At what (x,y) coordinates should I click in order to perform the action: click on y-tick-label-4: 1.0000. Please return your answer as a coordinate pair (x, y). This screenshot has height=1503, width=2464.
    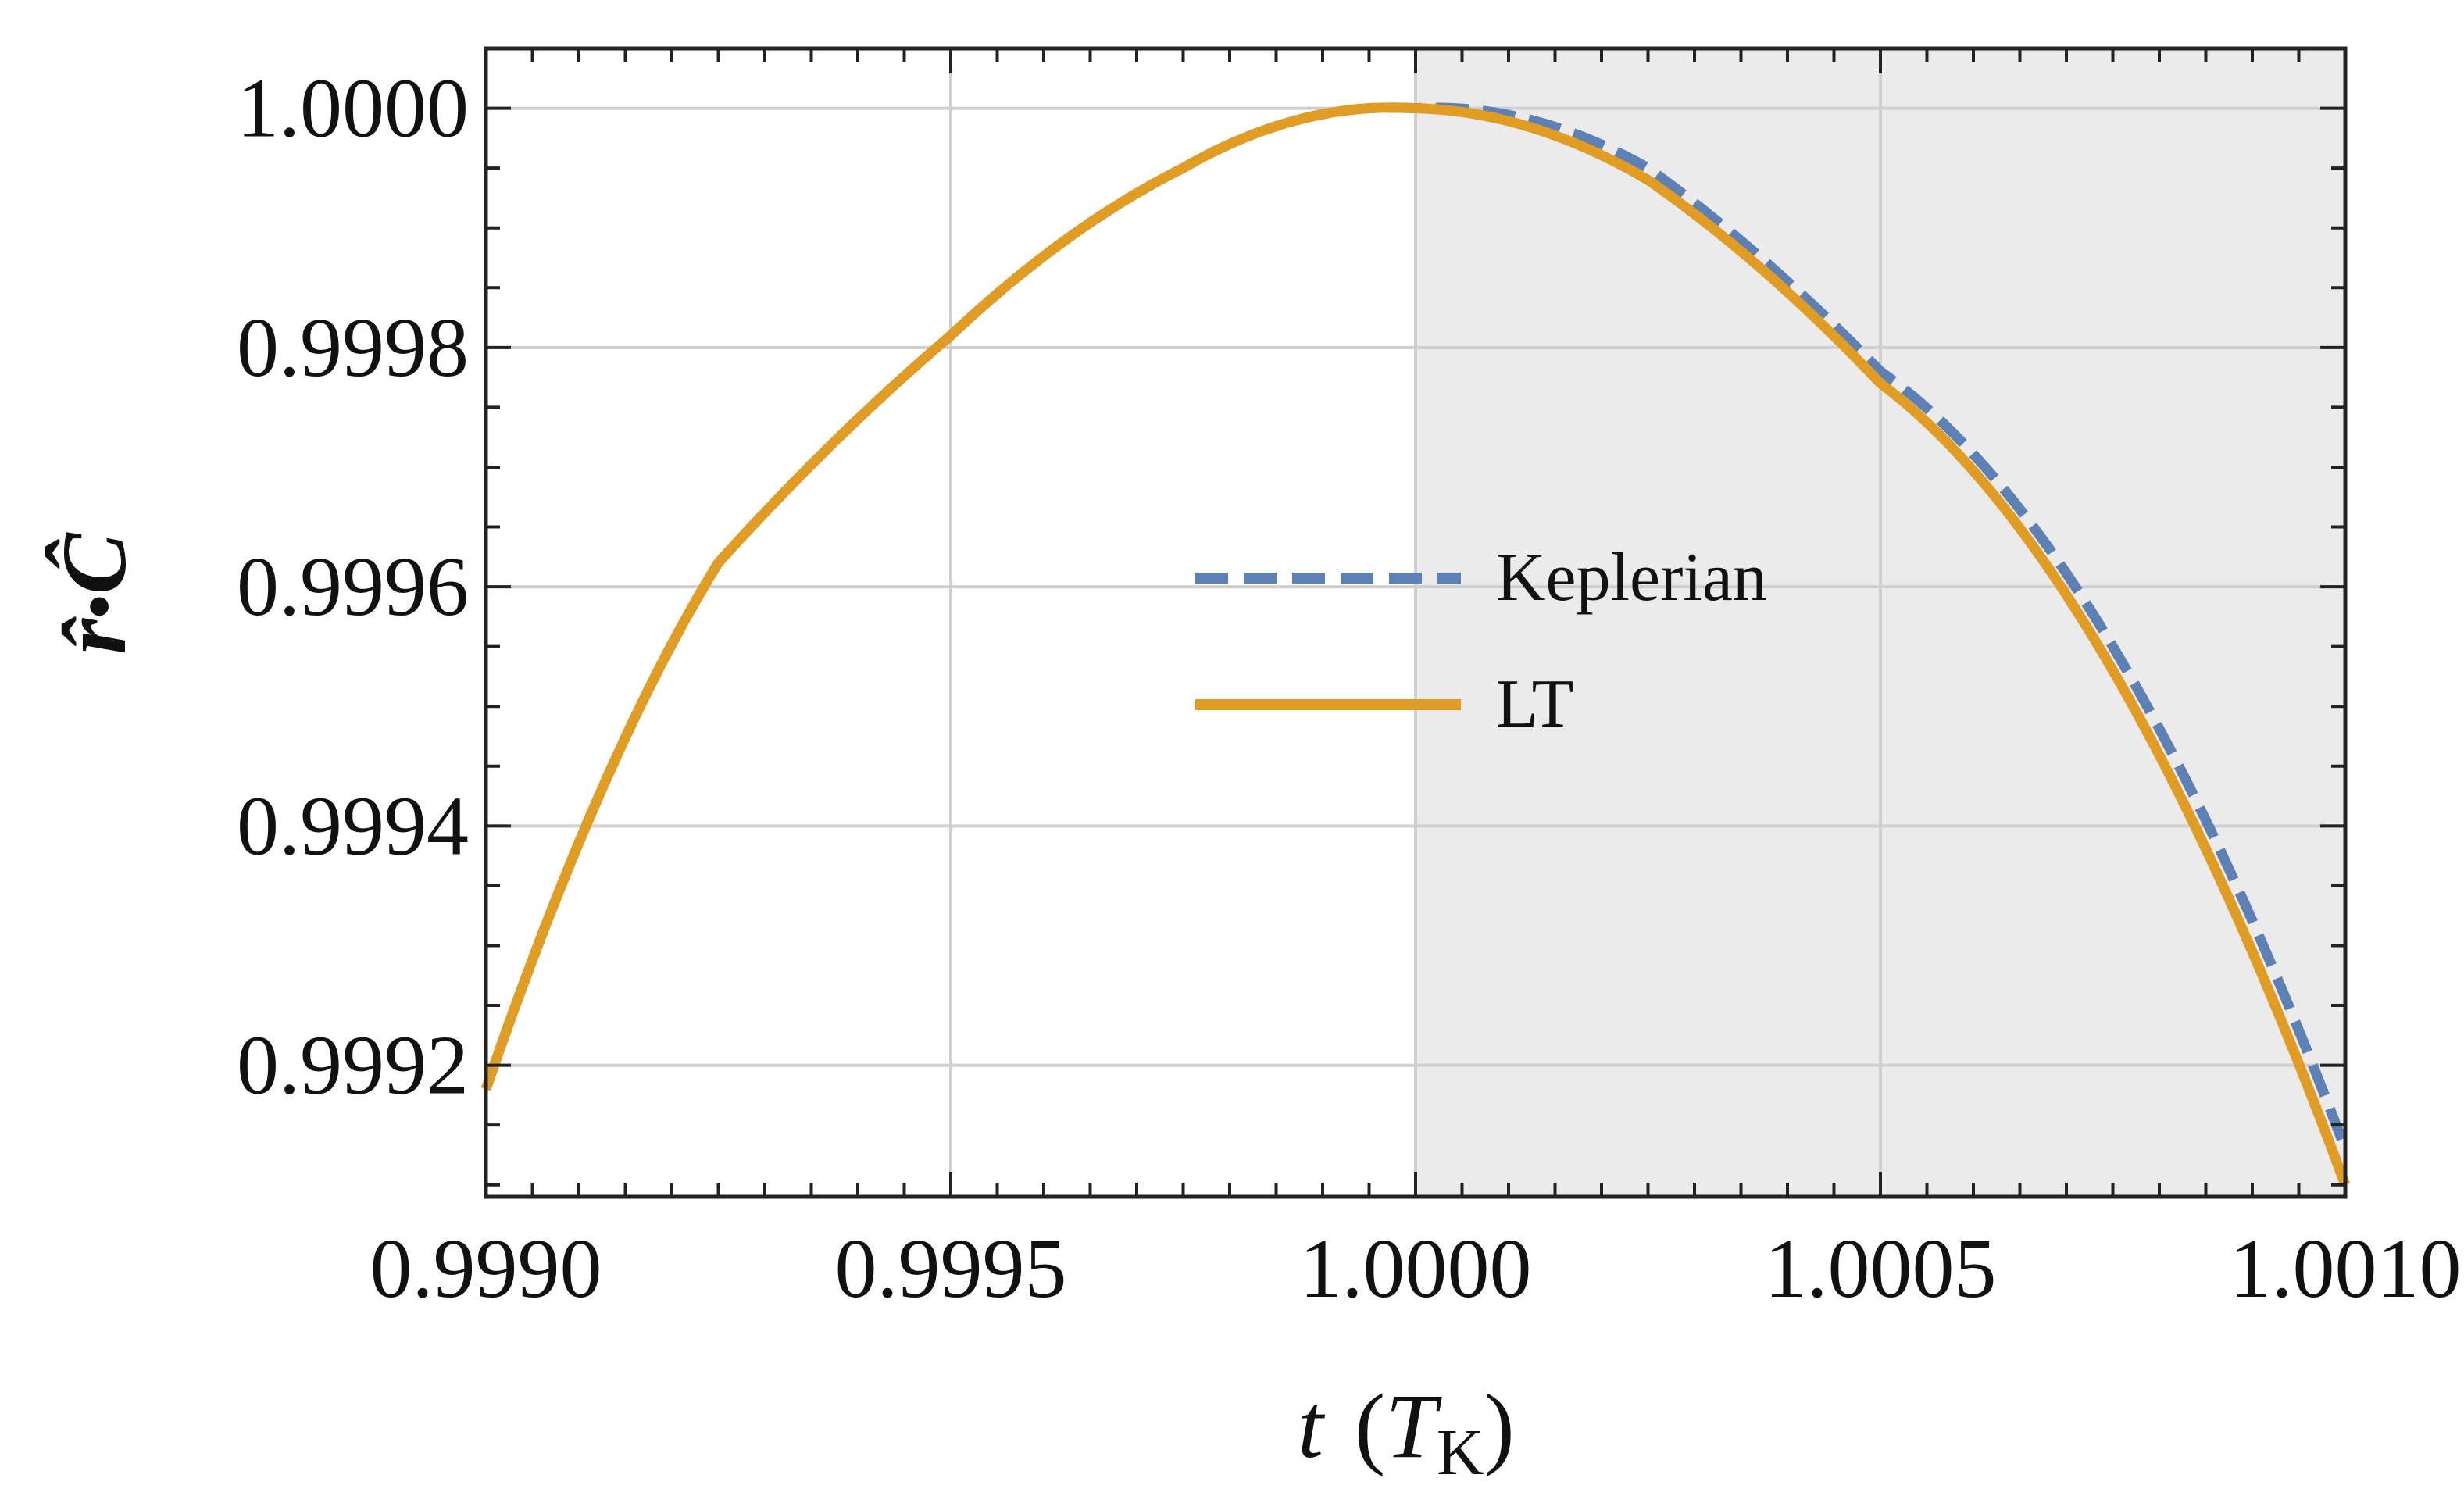
    Looking at the image, I should click on (353, 108).